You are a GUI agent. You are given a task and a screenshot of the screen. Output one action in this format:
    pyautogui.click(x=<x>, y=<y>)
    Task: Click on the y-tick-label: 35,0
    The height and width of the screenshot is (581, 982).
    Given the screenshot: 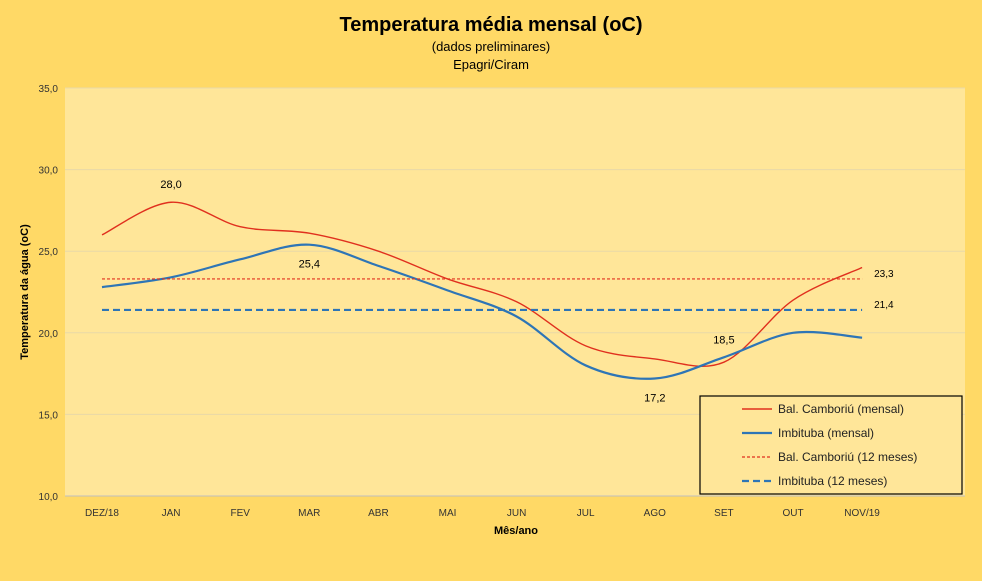 What is the action you would take?
    pyautogui.click(x=49, y=89)
    